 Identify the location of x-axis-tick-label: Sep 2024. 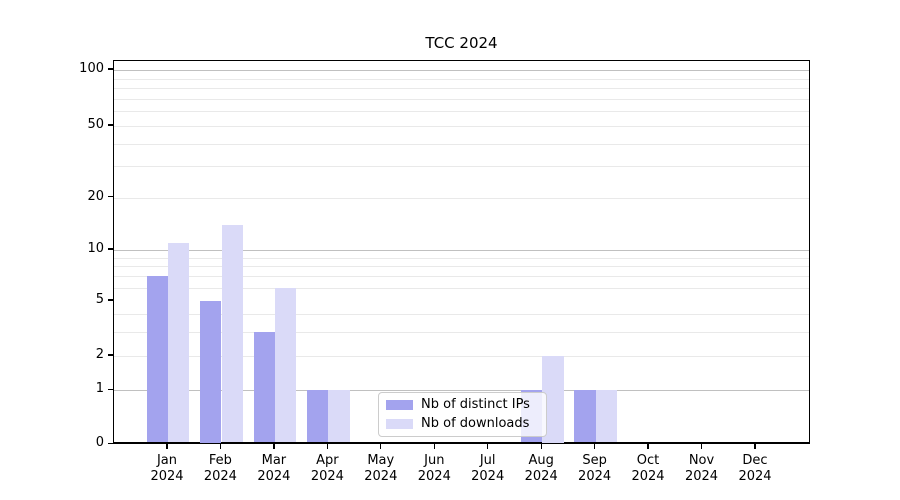
(595, 468).